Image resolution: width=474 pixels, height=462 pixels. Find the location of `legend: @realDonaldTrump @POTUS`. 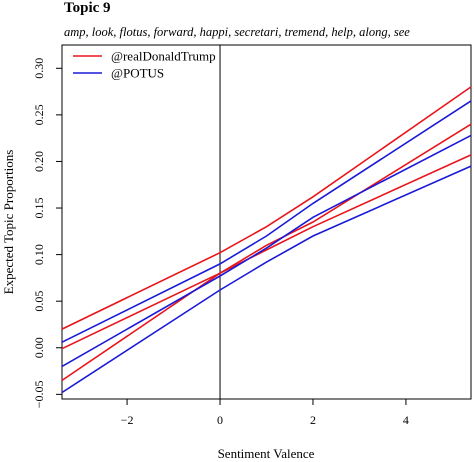

legend: @realDonaldTrump @POTUS is located at coordinates (144, 65).